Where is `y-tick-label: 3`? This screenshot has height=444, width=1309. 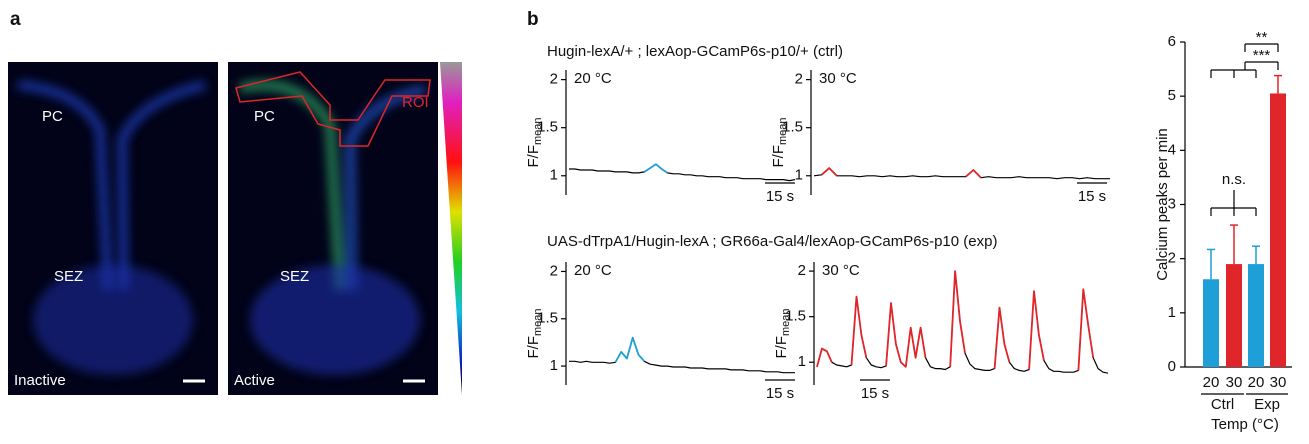 y-tick-label: 3 is located at coordinates (1172, 203).